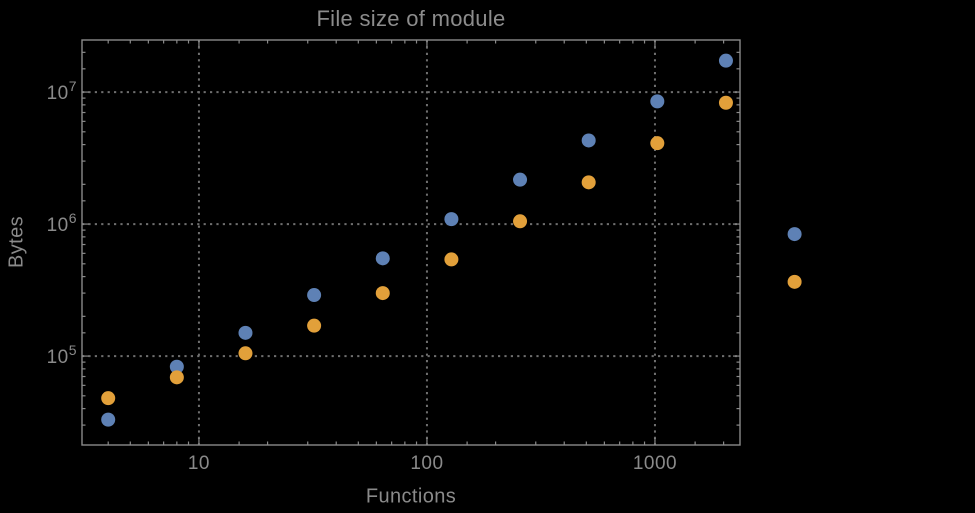 The image size is (975, 513). I want to click on y-tick-label: 10⁶, so click(62, 223).